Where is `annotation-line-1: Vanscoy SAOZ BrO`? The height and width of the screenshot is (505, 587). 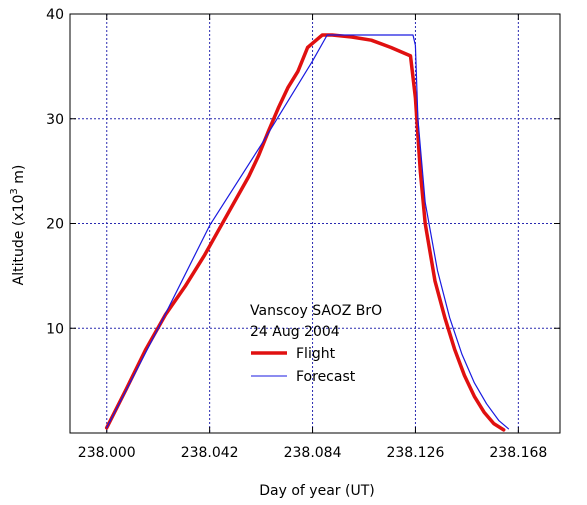
annotation-line-1: Vanscoy SAOZ BrO is located at coordinates (316, 311).